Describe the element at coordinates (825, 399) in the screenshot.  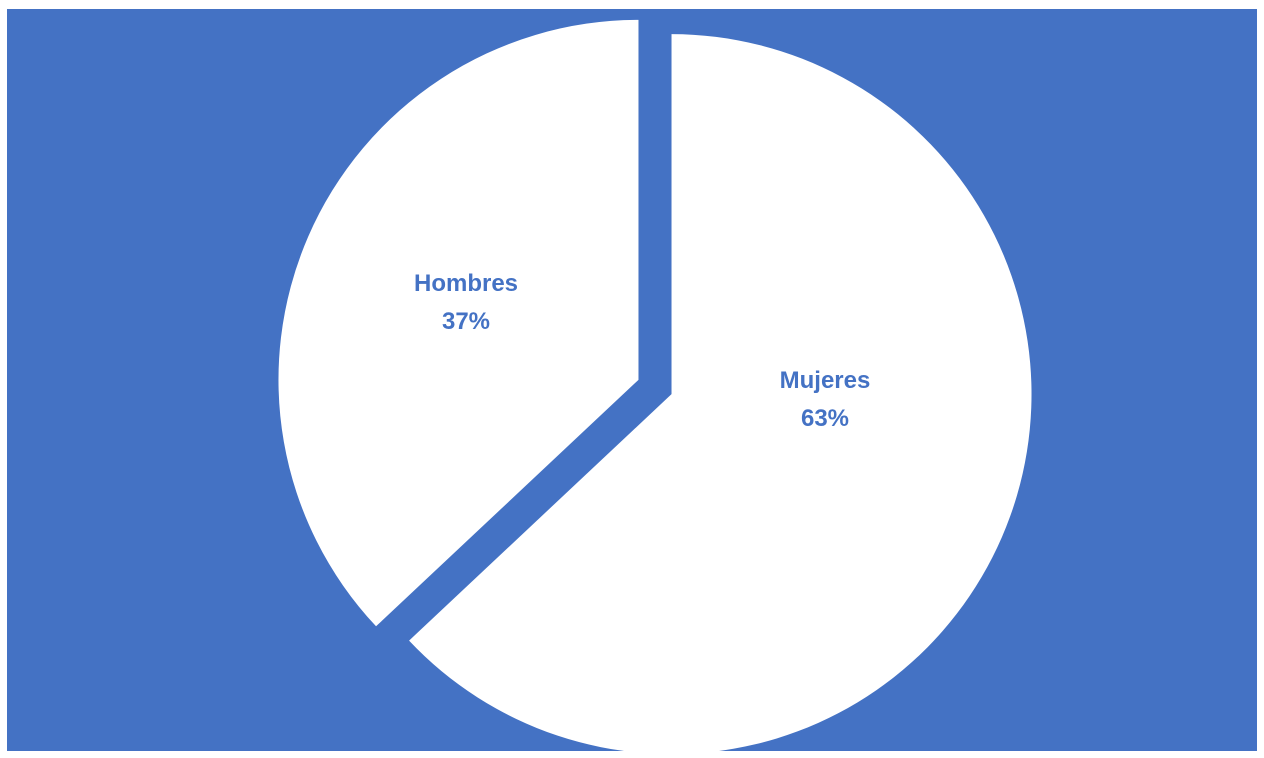
I see `slice-label-mujeres: Mujeres 63%` at that location.